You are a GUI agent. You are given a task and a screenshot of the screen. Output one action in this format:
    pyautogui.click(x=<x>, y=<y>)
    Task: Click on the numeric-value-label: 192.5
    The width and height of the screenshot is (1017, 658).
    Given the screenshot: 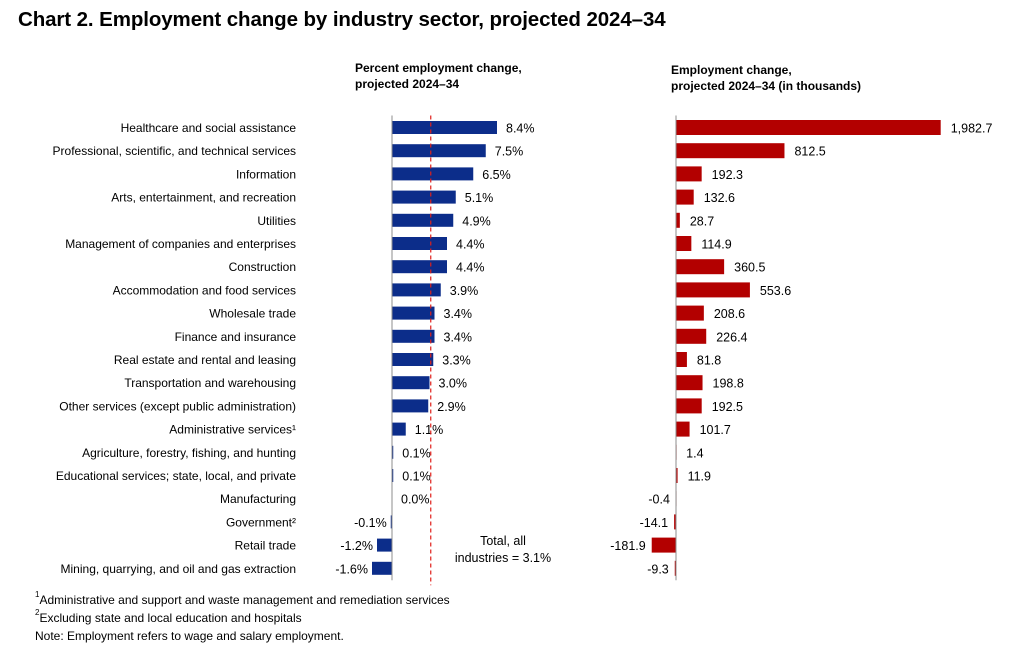 What is the action you would take?
    pyautogui.click(x=727, y=407)
    